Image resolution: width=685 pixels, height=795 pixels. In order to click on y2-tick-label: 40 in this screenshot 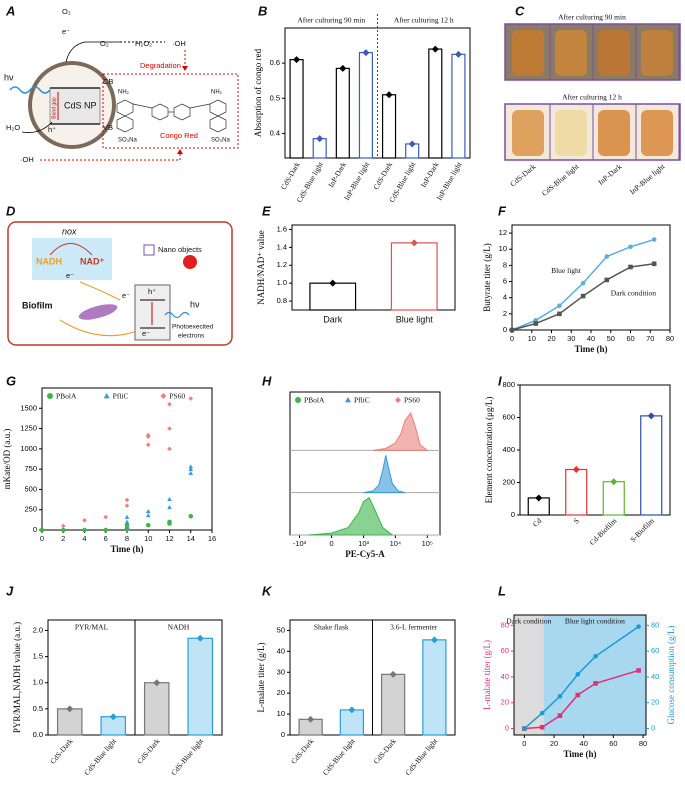, I will do `click(655, 676)`.